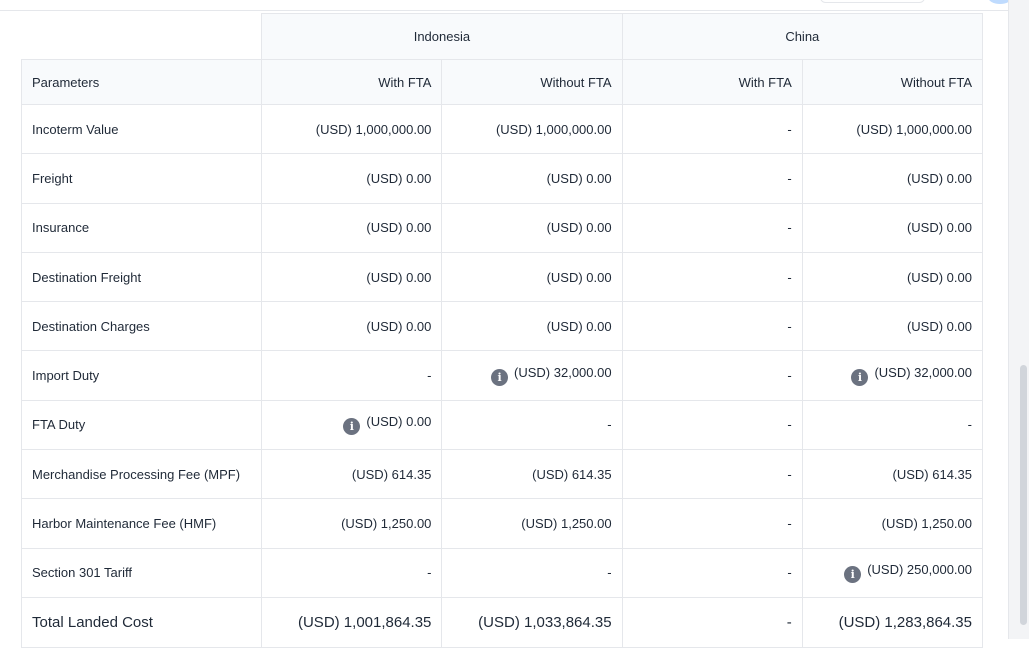  Describe the element at coordinates (142, 622) in the screenshot. I see `total-label: Total Landed Cost` at that location.